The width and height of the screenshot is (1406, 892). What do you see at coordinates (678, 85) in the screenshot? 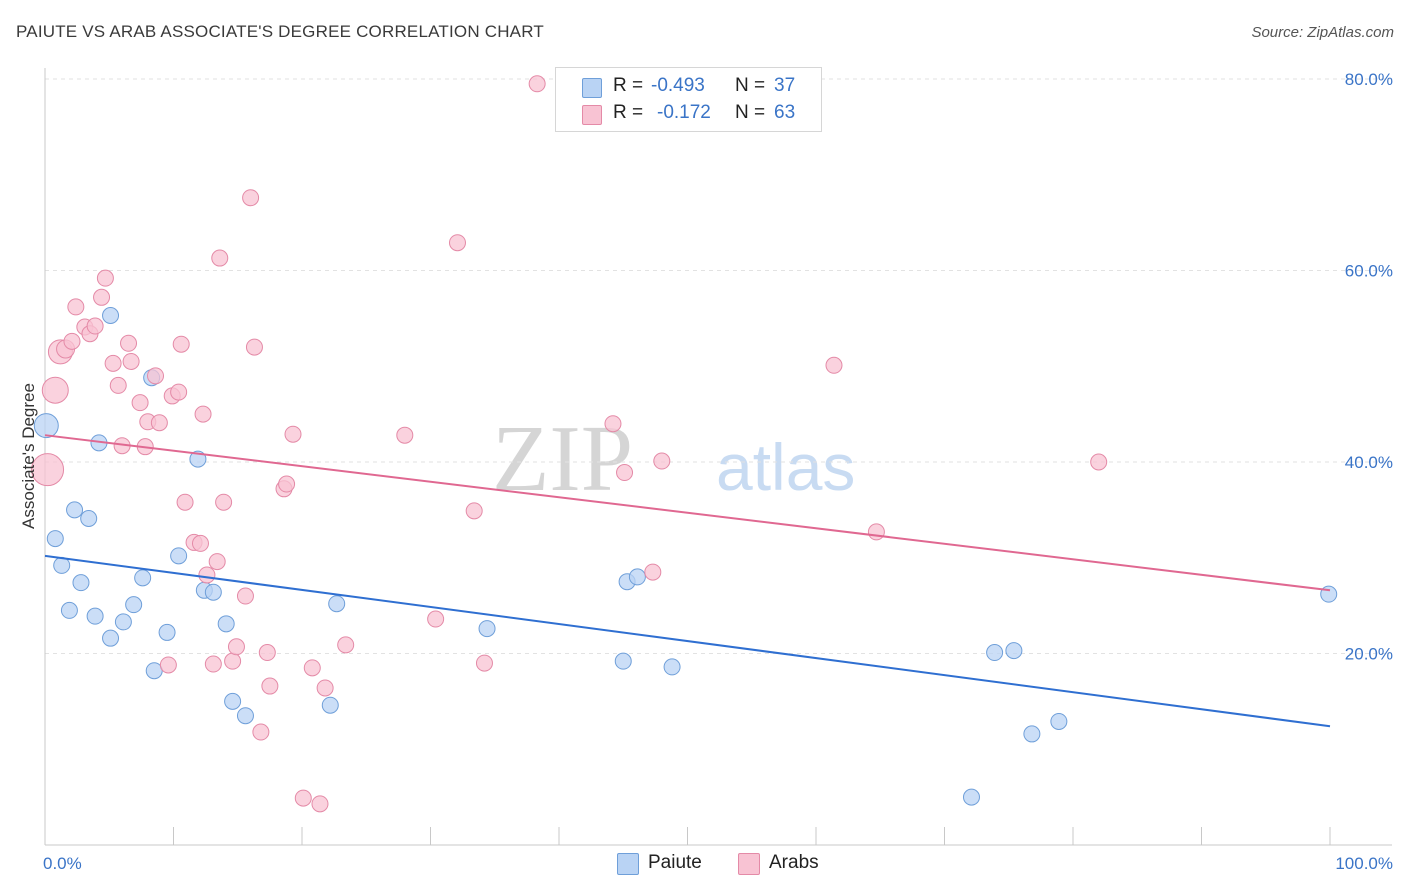
I see `legend-r-value: -0.493` at bounding box center [678, 85].